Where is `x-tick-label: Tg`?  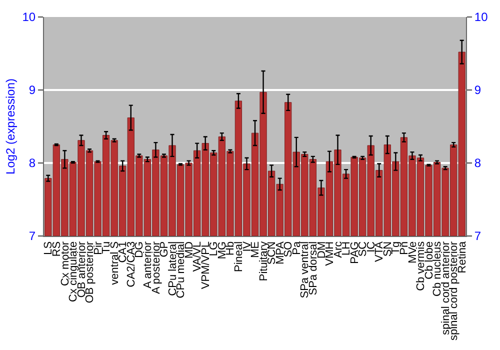
x-tick-label: Tg is located at coordinates (396, 247).